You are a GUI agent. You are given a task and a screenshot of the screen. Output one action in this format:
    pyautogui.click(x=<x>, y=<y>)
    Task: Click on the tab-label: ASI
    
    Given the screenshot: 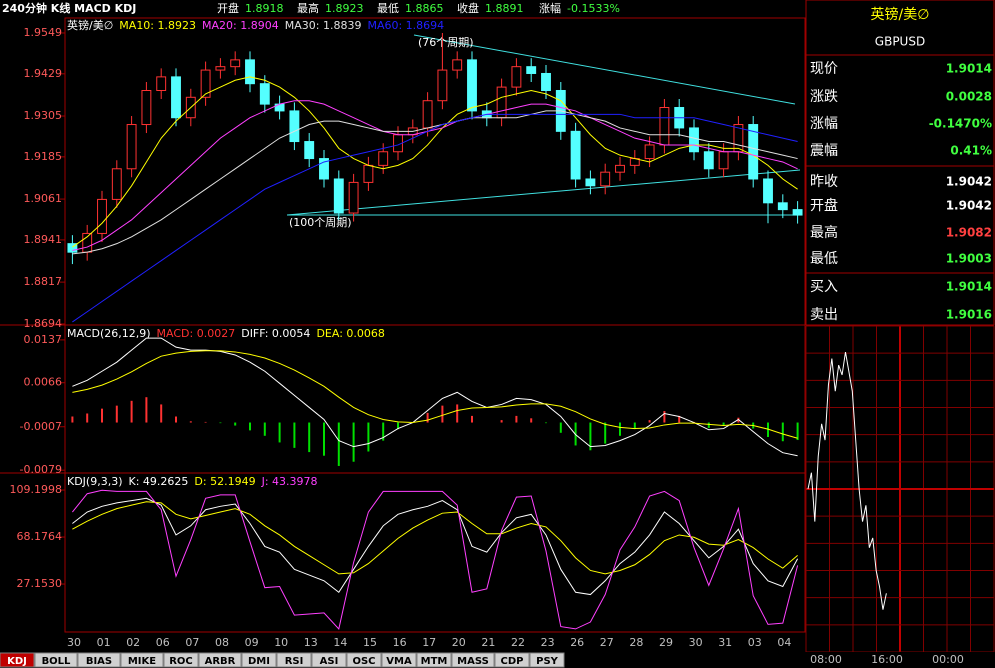 What is the action you would take?
    pyautogui.click(x=329, y=661)
    